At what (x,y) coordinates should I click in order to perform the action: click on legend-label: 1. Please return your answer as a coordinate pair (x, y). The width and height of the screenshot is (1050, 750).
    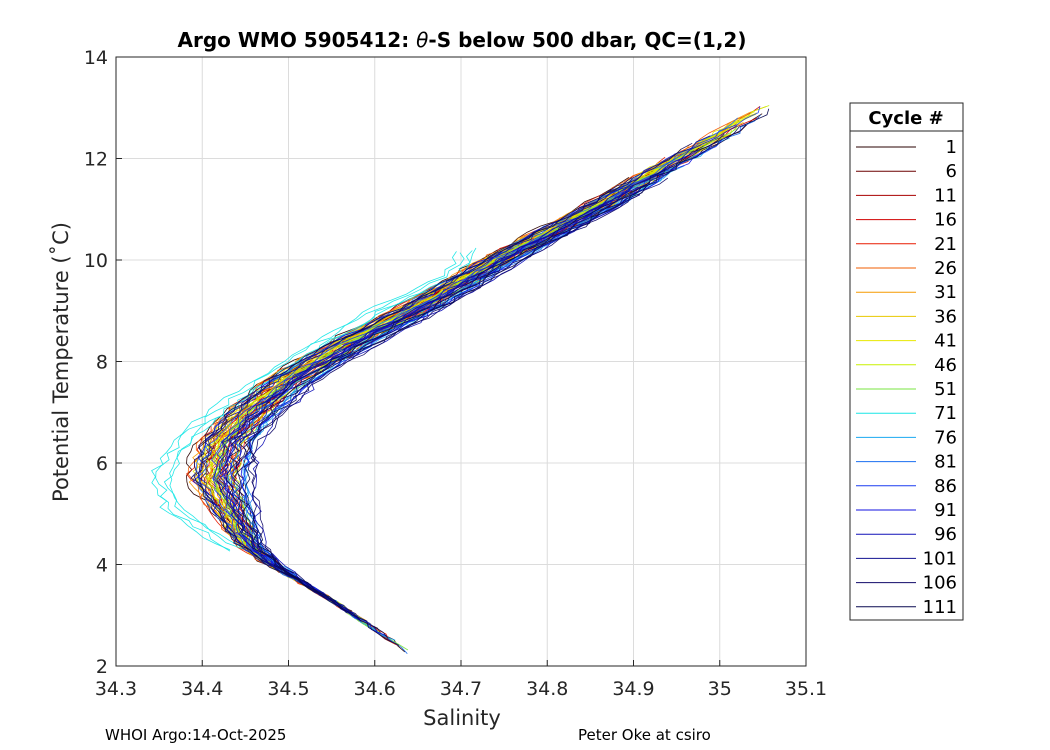
    Looking at the image, I should click on (951, 147).